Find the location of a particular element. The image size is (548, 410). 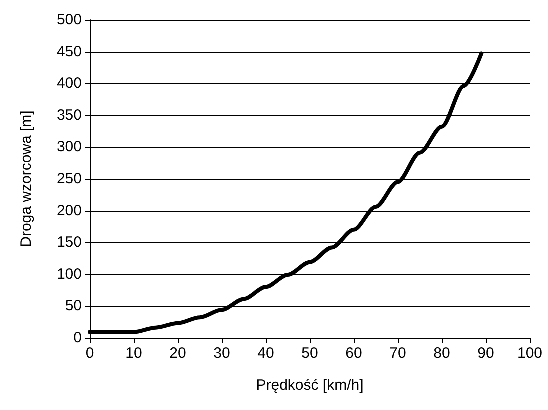

x-tick-label: 10 is located at coordinates (134, 353).